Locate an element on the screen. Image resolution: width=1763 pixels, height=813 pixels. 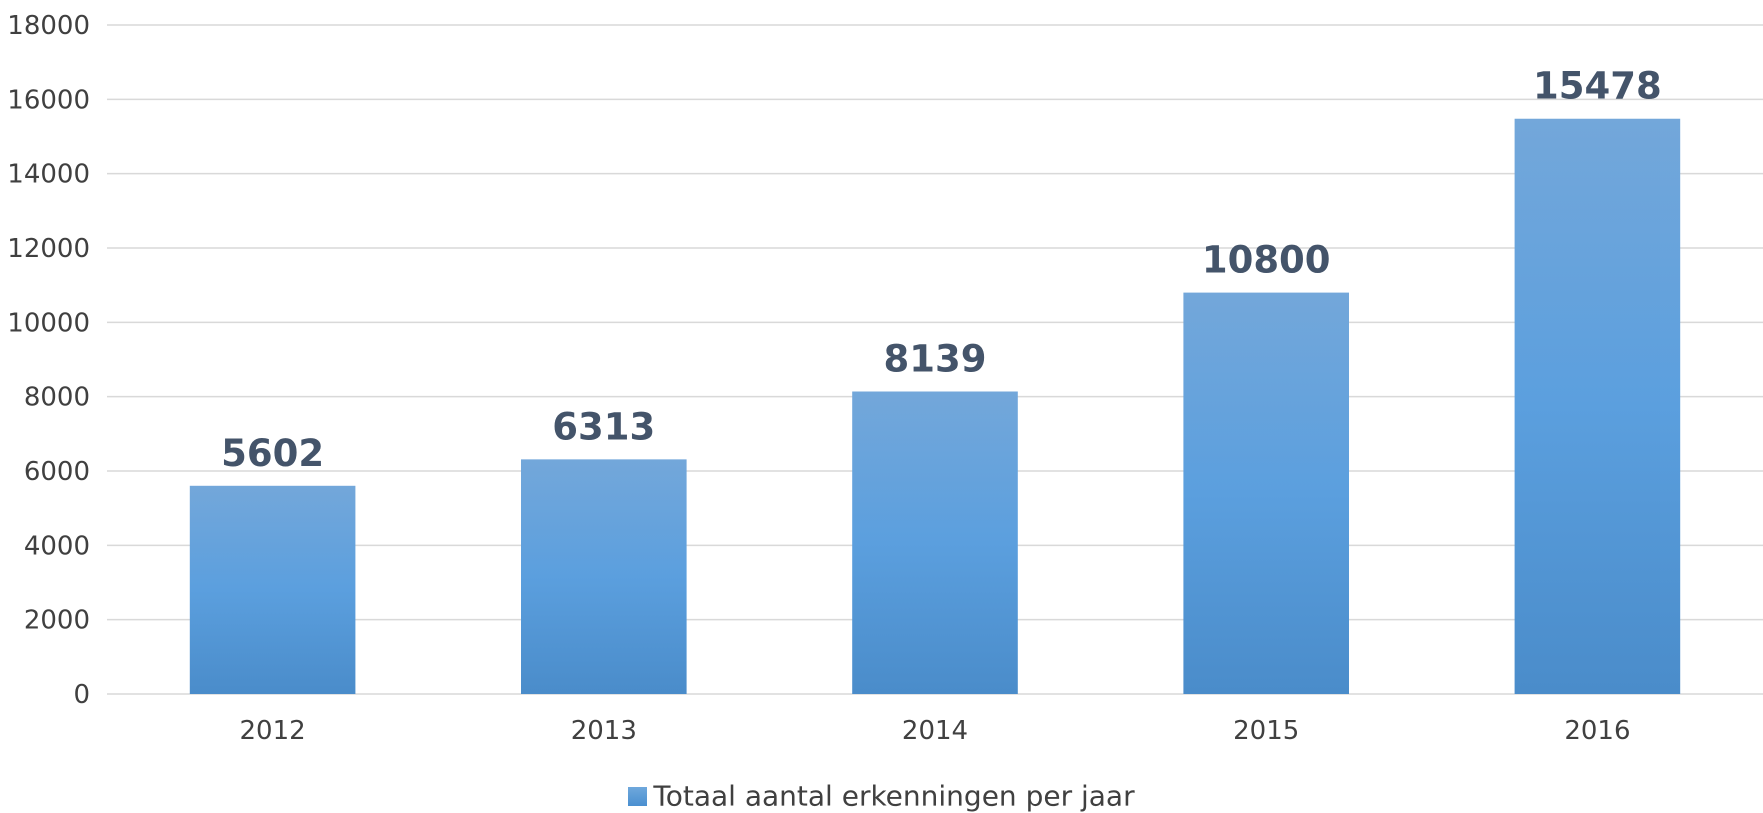
x-tick-label: 2014 is located at coordinates (935, 731).